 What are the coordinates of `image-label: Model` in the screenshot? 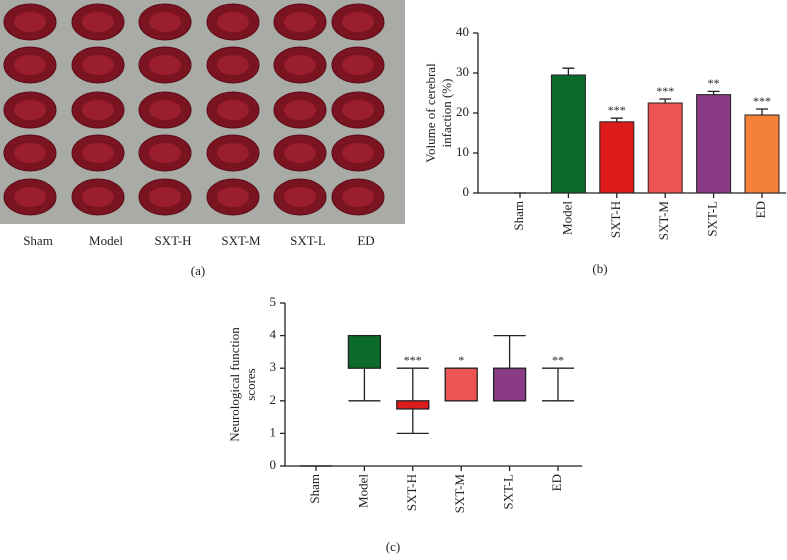 It's located at (106, 240).